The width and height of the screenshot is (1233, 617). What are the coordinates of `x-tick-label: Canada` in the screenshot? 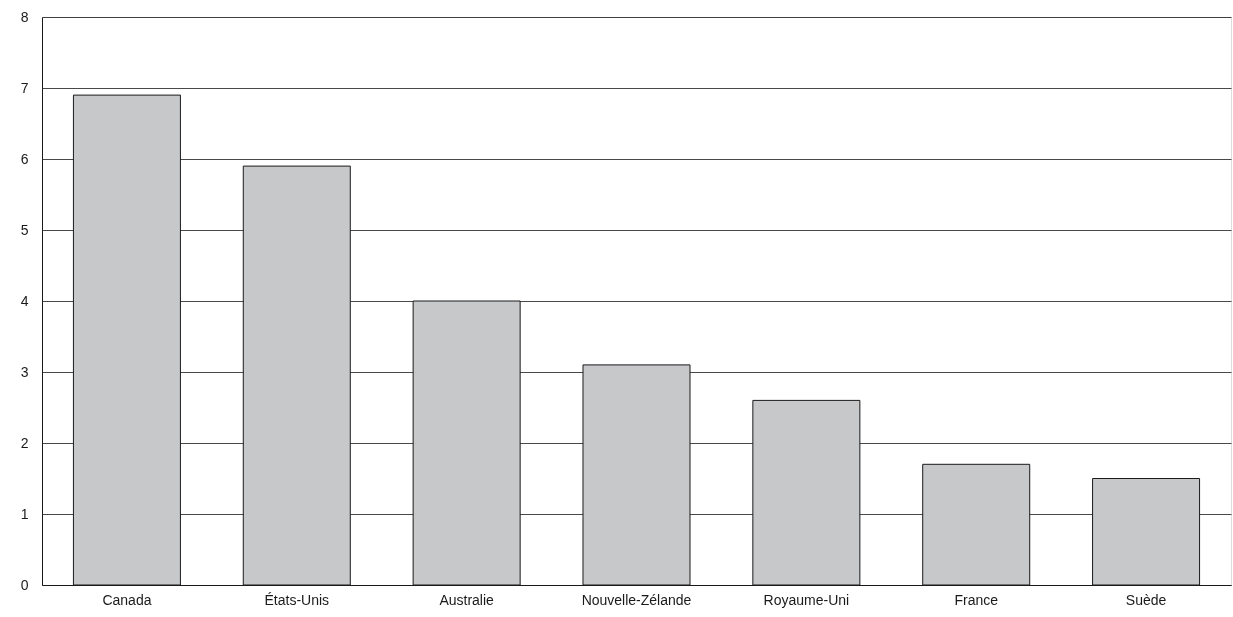 It's located at (127, 599).